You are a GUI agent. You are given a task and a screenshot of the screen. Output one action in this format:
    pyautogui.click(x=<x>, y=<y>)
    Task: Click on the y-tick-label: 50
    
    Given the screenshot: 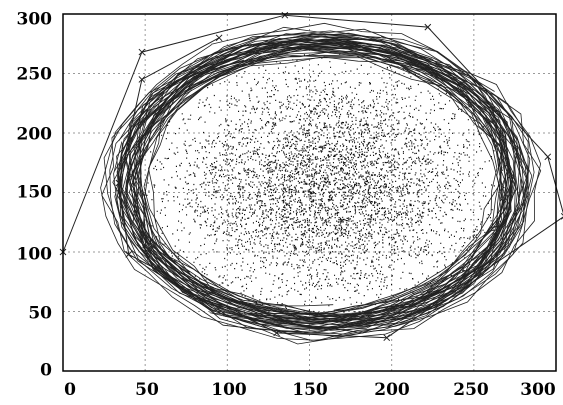 What is the action you would take?
    pyautogui.click(x=40, y=314)
    